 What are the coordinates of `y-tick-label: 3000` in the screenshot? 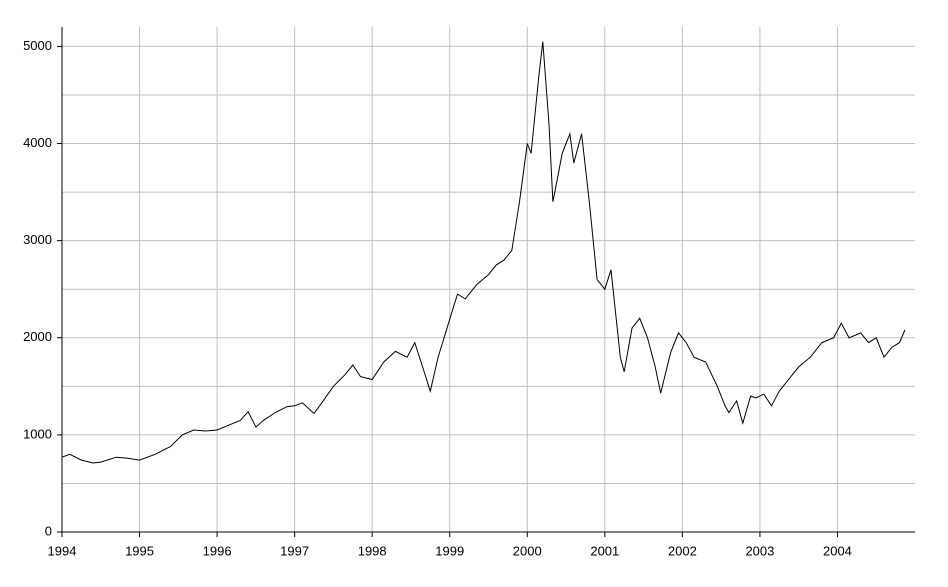 It's located at (37, 239).